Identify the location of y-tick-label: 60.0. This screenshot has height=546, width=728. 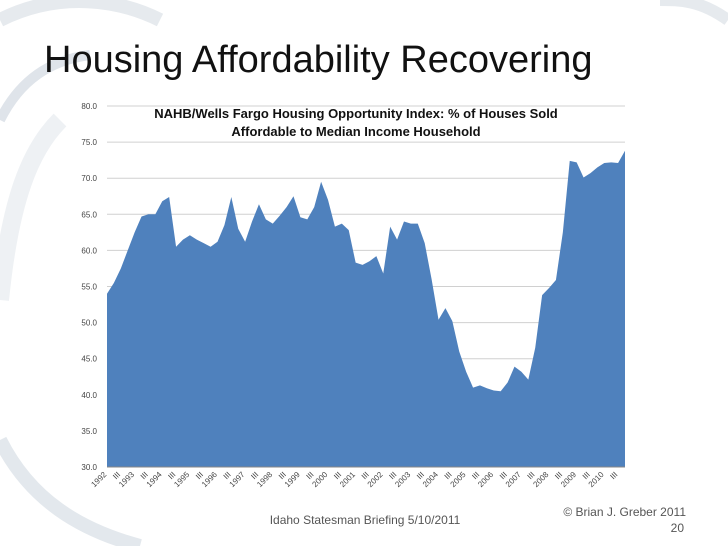
(89, 250).